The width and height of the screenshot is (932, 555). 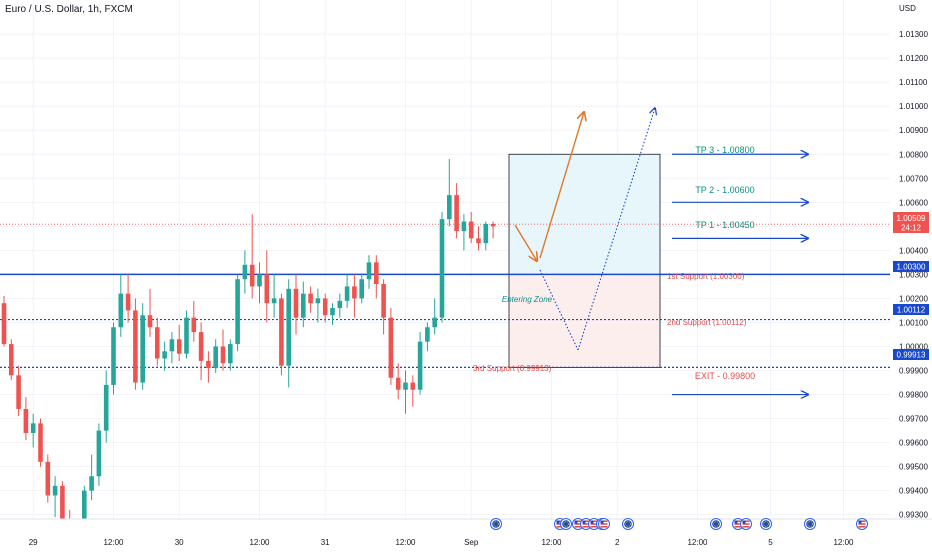 I want to click on price-tick-label: 1.00600, so click(x=913, y=202).